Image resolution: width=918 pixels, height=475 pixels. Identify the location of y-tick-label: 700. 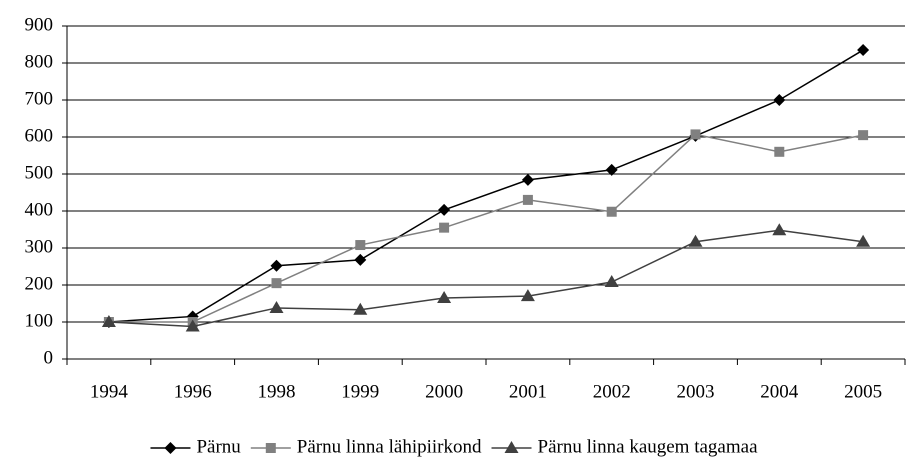
(39, 98).